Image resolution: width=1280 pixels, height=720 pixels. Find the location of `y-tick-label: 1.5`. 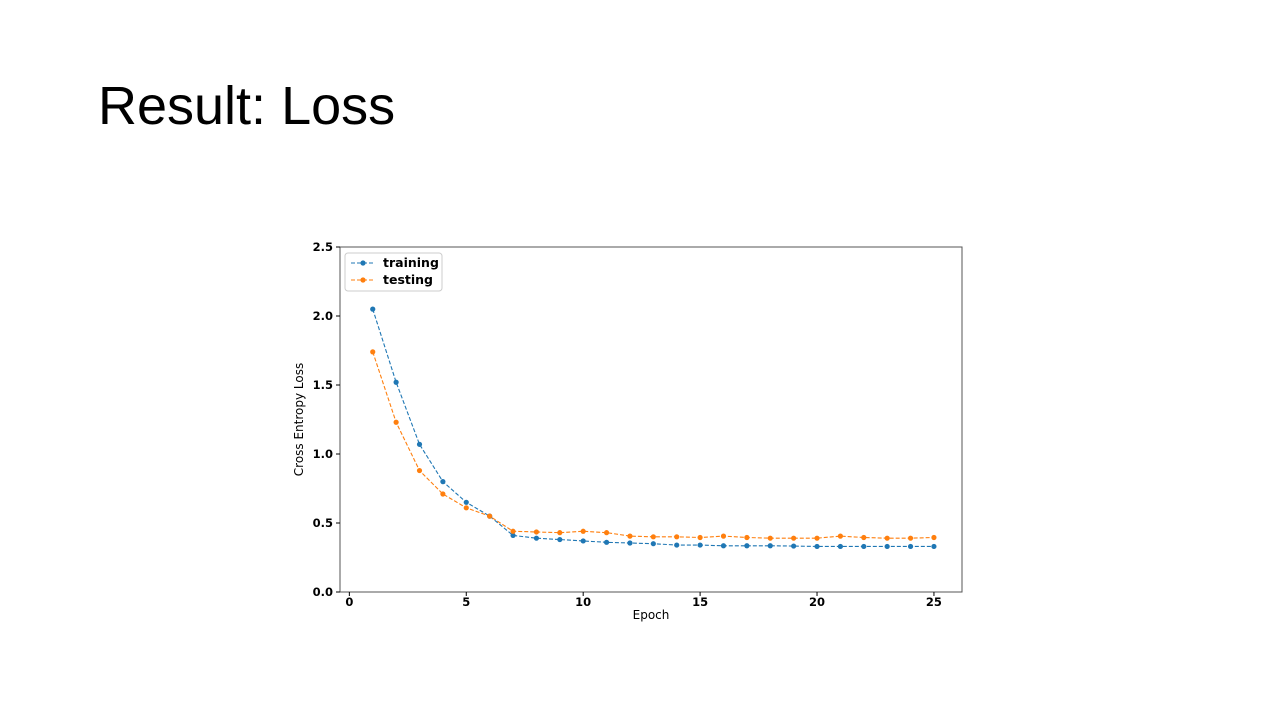

y-tick-label: 1.5 is located at coordinates (323, 385).